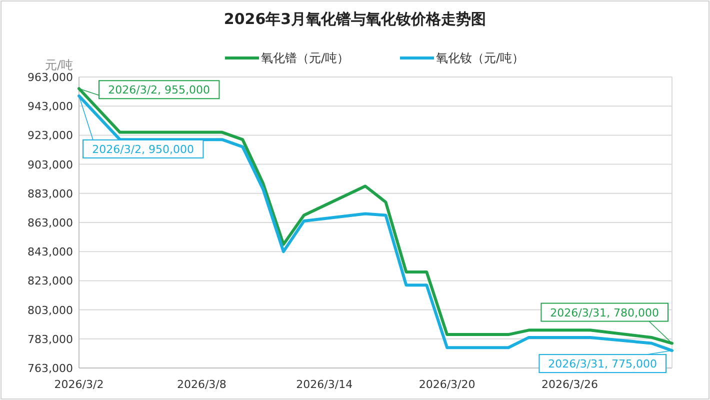 The image size is (710, 400). I want to click on y-tick-label: 943,000, so click(50, 107).